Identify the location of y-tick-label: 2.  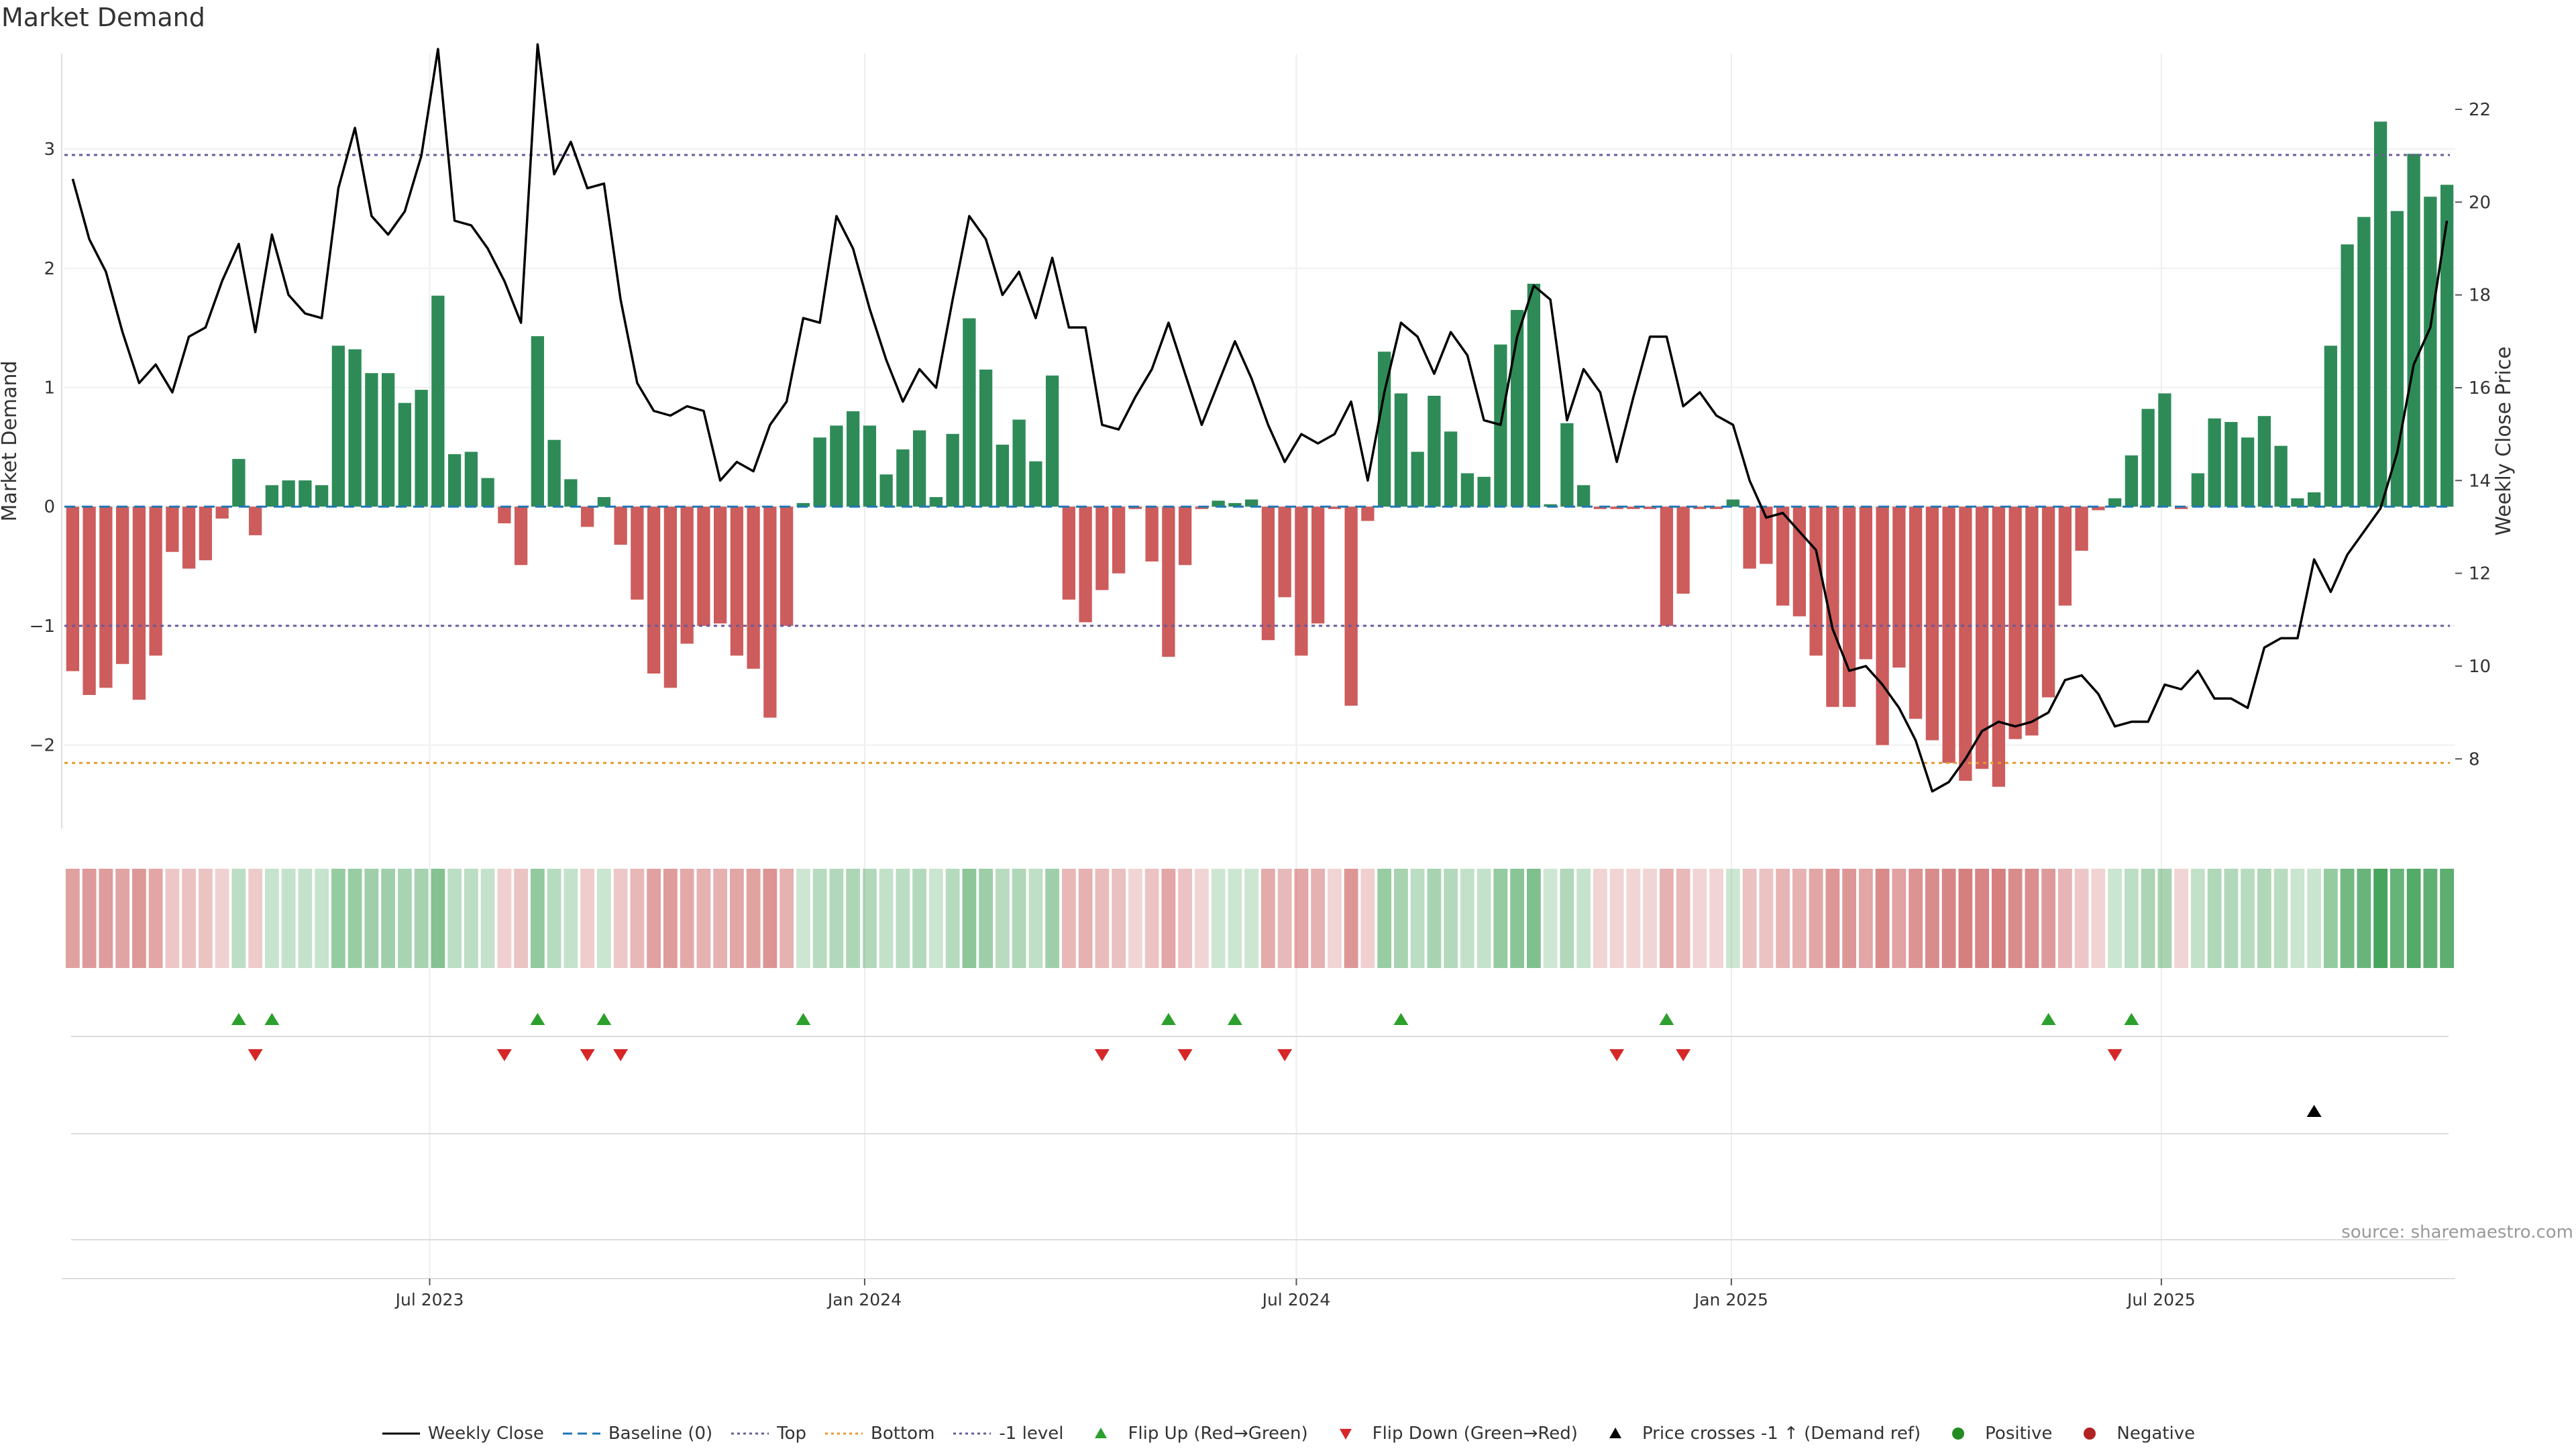
(49, 269).